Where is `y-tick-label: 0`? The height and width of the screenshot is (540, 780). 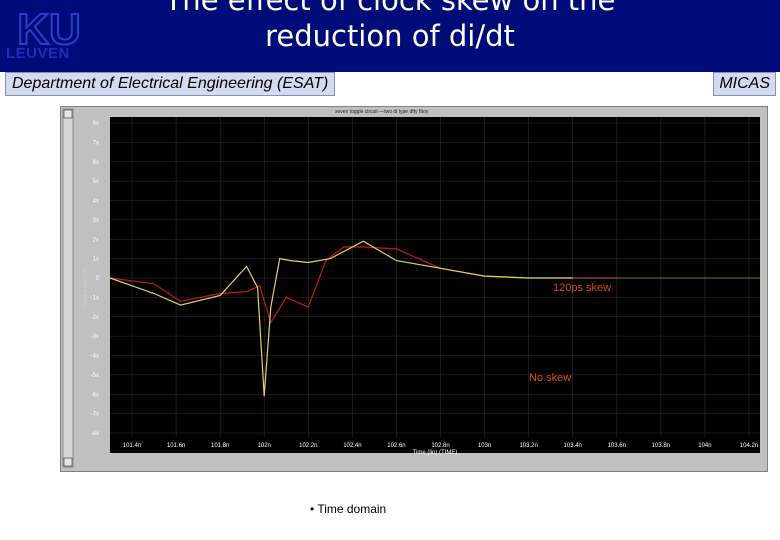 y-tick-label: 0 is located at coordinates (98, 279).